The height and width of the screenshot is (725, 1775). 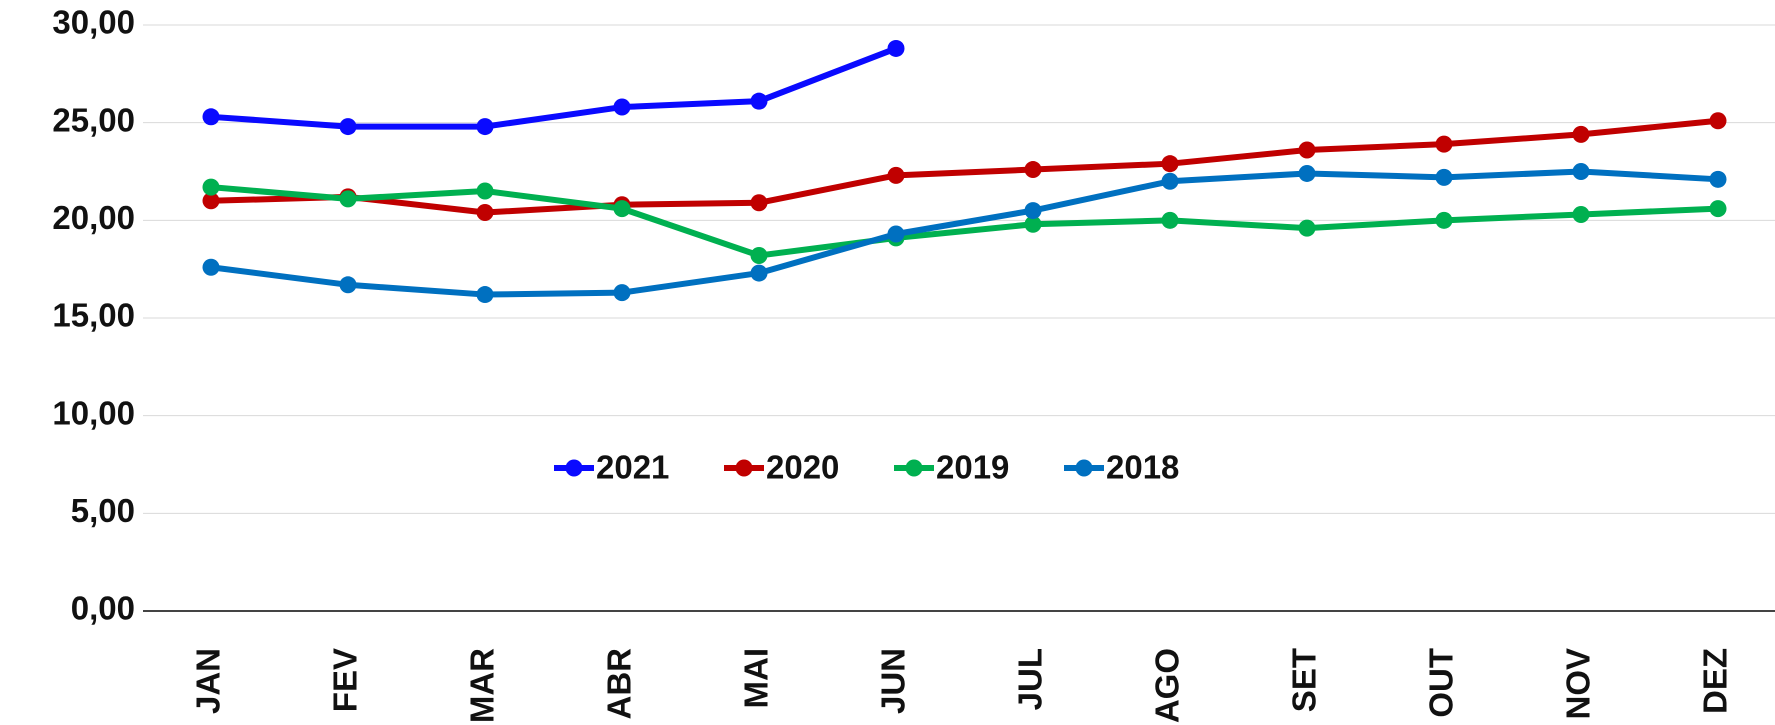 I want to click on y-tick-label: 15,00, so click(x=93, y=315).